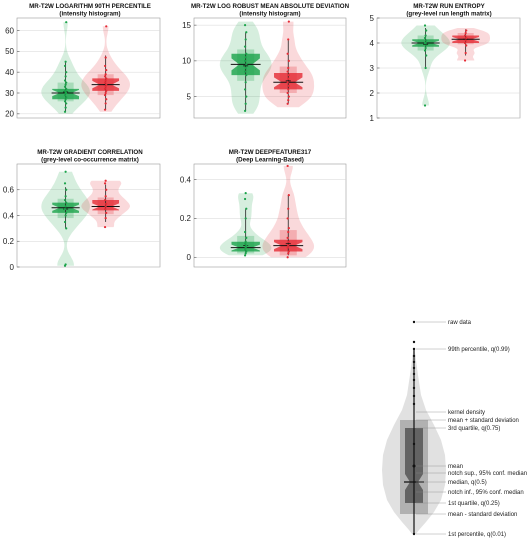 The width and height of the screenshot is (529, 550). I want to click on y-tick-label: 2, so click(372, 93).